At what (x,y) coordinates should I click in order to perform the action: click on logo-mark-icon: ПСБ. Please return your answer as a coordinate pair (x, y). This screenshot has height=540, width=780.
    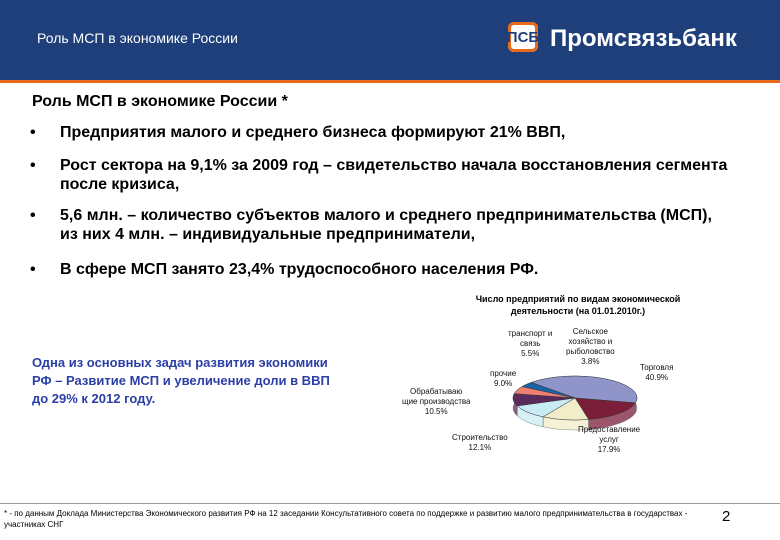
    Looking at the image, I should click on (523, 37).